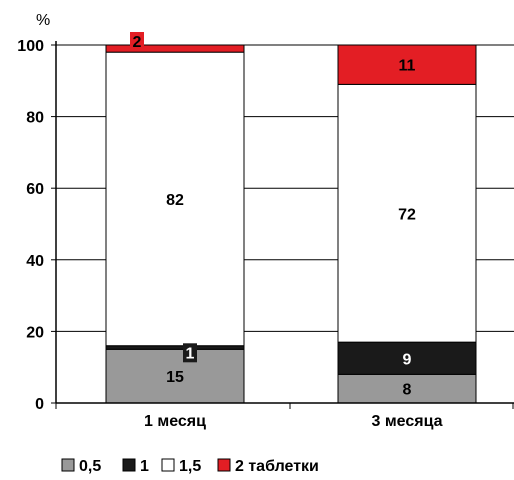  What do you see at coordinates (30, 46) in the screenshot?
I see `y-tick-label: 100` at bounding box center [30, 46].